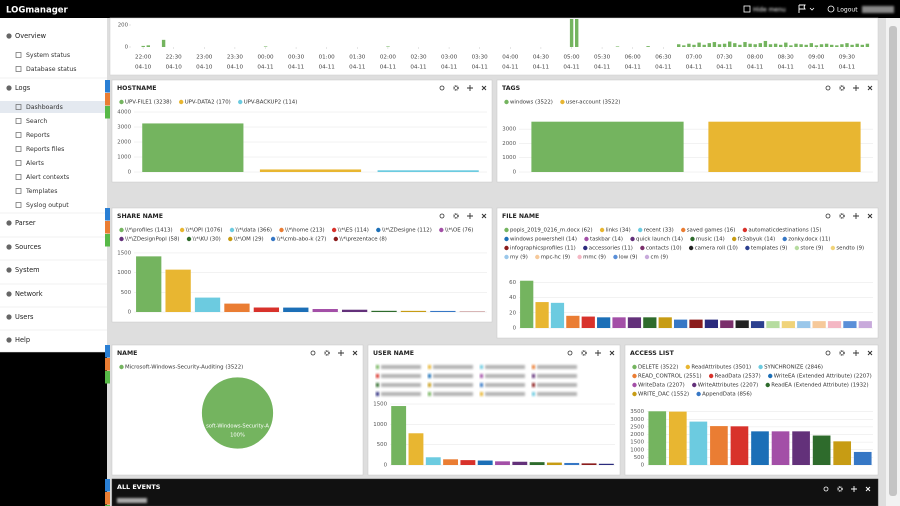 The height and width of the screenshot is (506, 900). Describe the element at coordinates (235, 68) in the screenshot. I see `x-tick-date: 04-10` at that location.